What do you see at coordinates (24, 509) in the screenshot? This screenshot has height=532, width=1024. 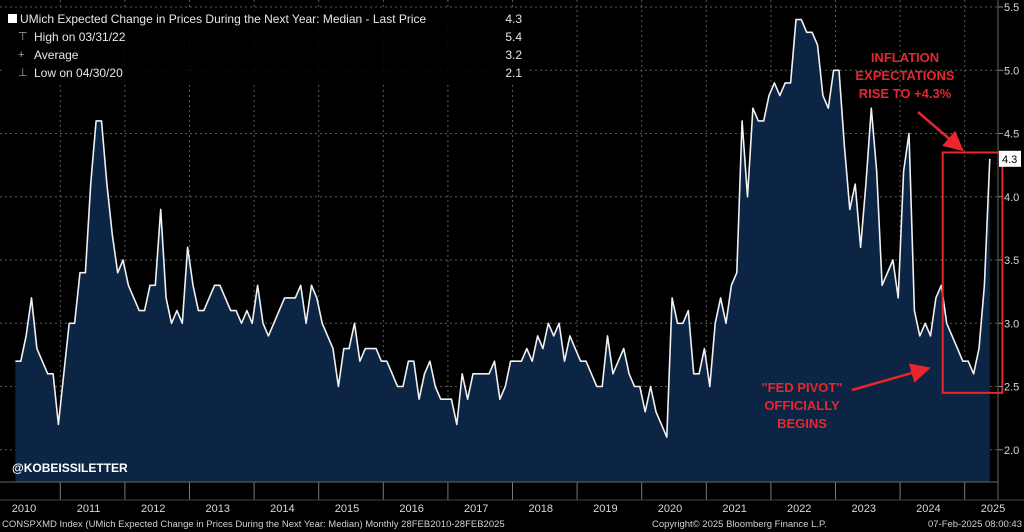 I see `x-tick-label: 2010` at bounding box center [24, 509].